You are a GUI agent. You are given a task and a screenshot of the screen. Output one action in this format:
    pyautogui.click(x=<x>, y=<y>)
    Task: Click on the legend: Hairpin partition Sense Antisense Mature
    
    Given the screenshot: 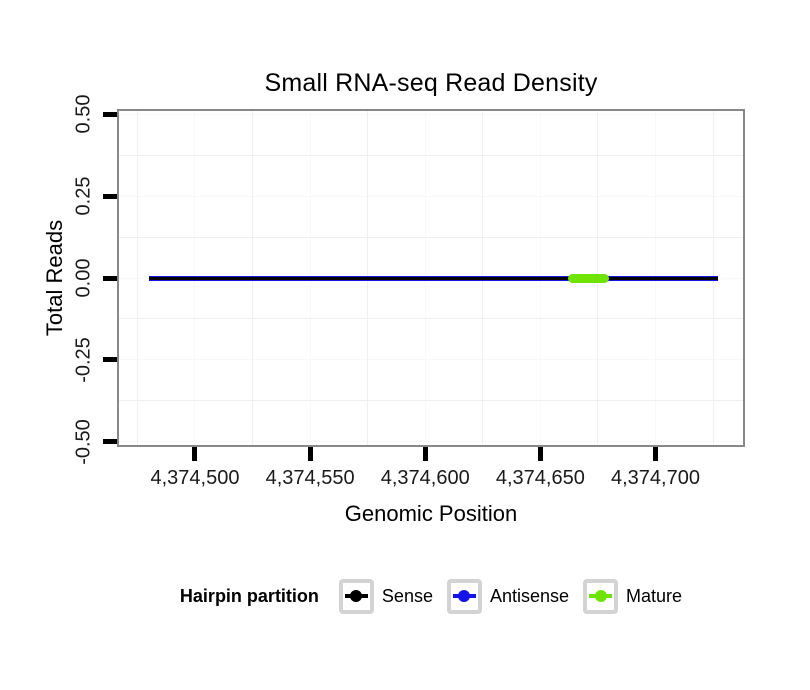 What is the action you would take?
    pyautogui.click(x=431, y=596)
    